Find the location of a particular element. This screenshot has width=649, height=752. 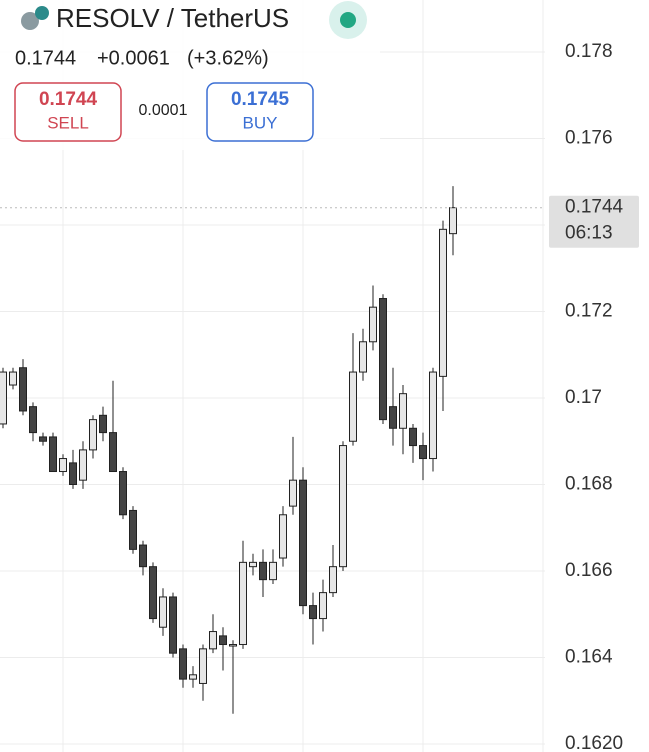

status-dot is located at coordinates (348, 20).